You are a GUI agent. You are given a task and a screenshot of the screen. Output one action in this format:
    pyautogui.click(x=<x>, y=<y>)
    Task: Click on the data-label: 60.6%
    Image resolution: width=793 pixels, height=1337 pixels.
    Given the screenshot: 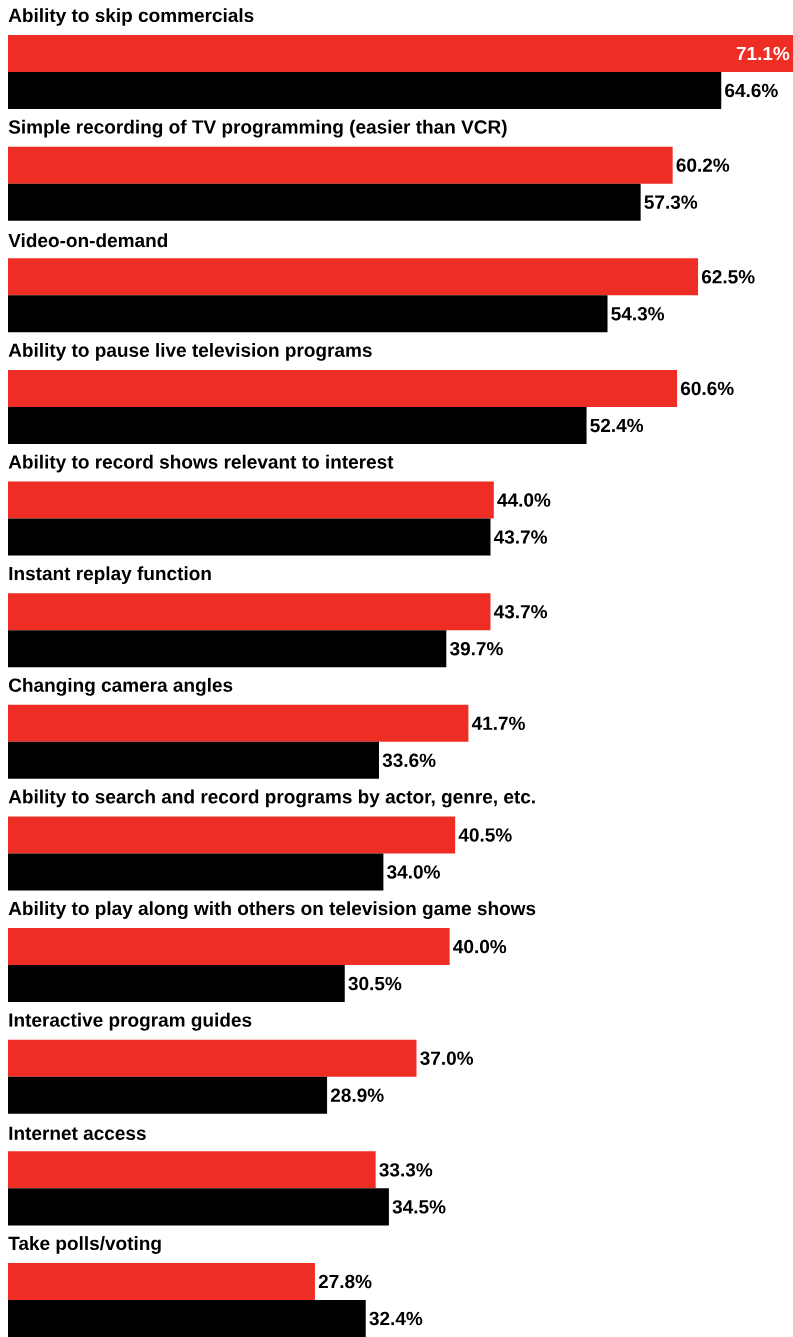 What is the action you would take?
    pyautogui.click(x=707, y=388)
    